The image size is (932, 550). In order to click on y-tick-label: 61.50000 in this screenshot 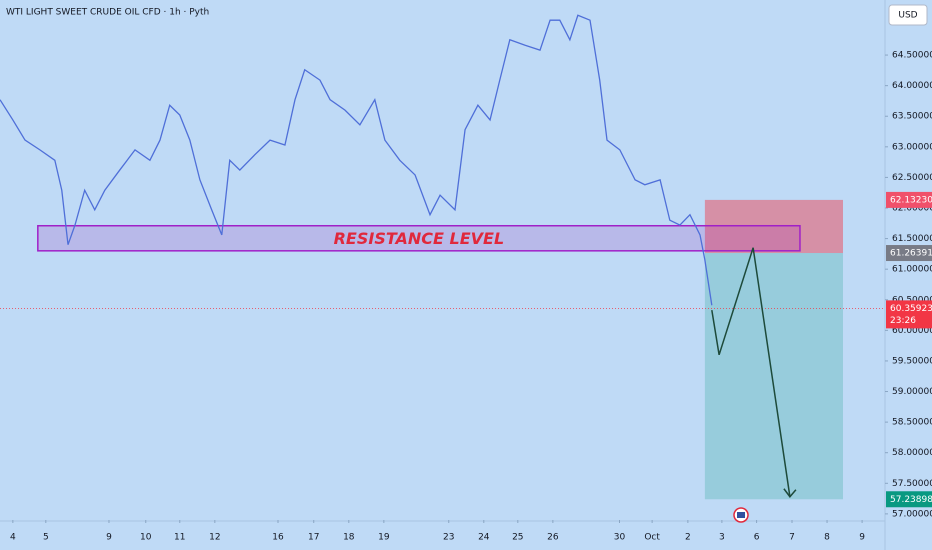, I will do `click(912, 239)`.